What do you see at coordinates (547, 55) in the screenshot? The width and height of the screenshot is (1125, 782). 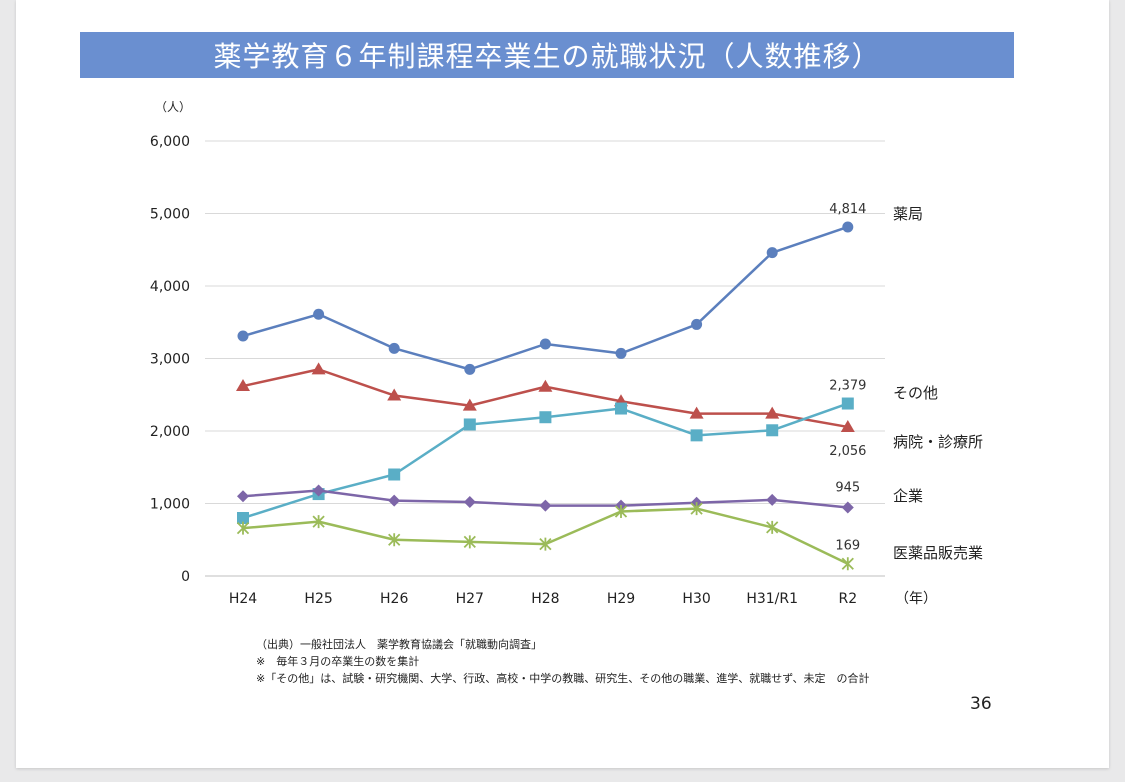 I see `slide-title: 薬学教育６年制課程卒業生の就職状況（人数推移）` at bounding box center [547, 55].